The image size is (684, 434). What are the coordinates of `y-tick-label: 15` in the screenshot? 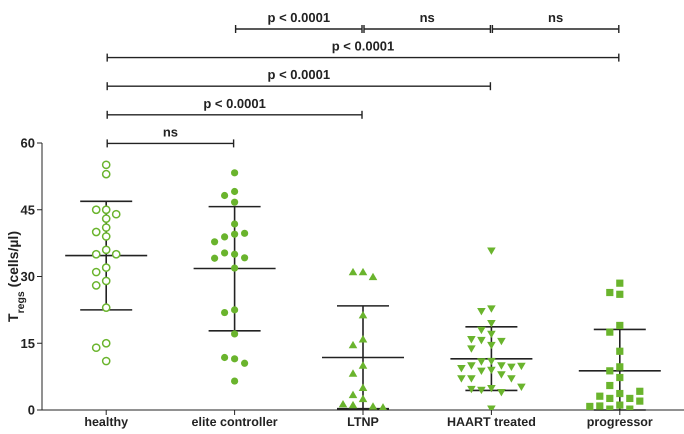 It's located at (27, 343).